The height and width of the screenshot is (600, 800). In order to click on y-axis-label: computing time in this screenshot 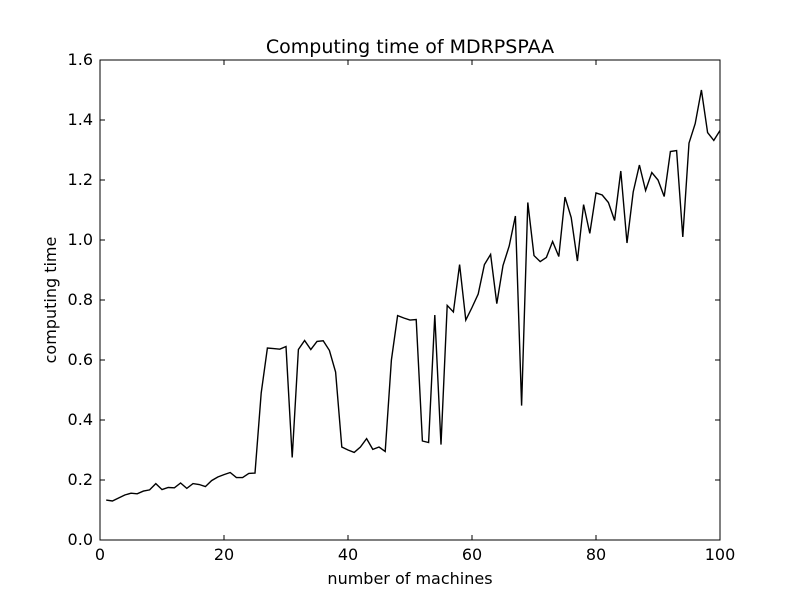, I will do `click(50, 300)`.